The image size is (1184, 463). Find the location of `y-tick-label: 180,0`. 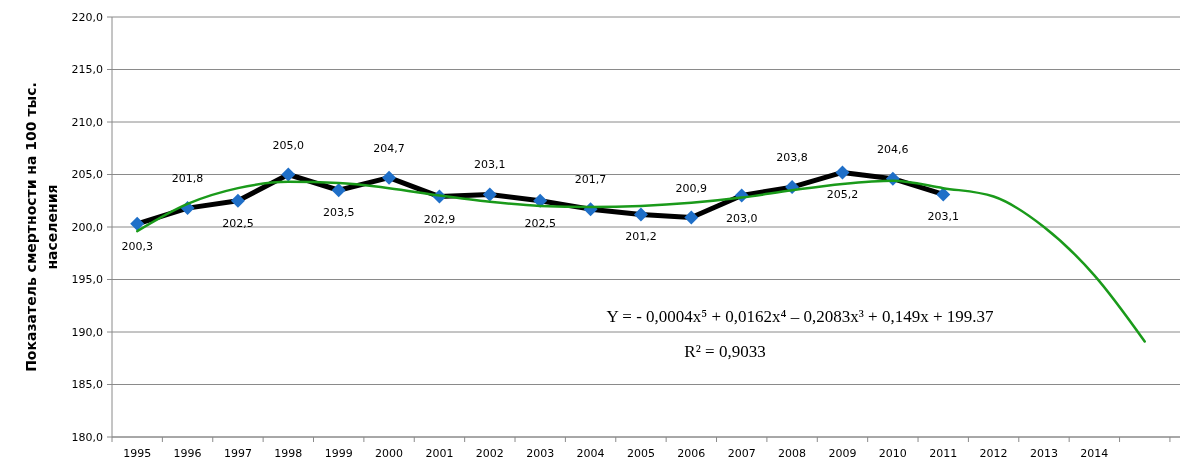

y-tick-label: 180,0 is located at coordinates (87, 437).